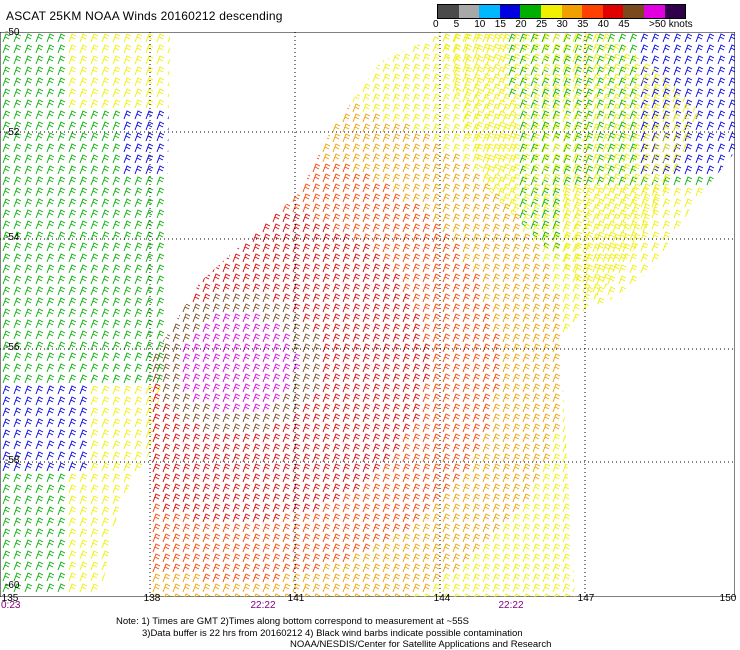 This screenshot has width=740, height=650. Describe the element at coordinates (436, 24) in the screenshot. I see `colorbar-label: 0` at that location.